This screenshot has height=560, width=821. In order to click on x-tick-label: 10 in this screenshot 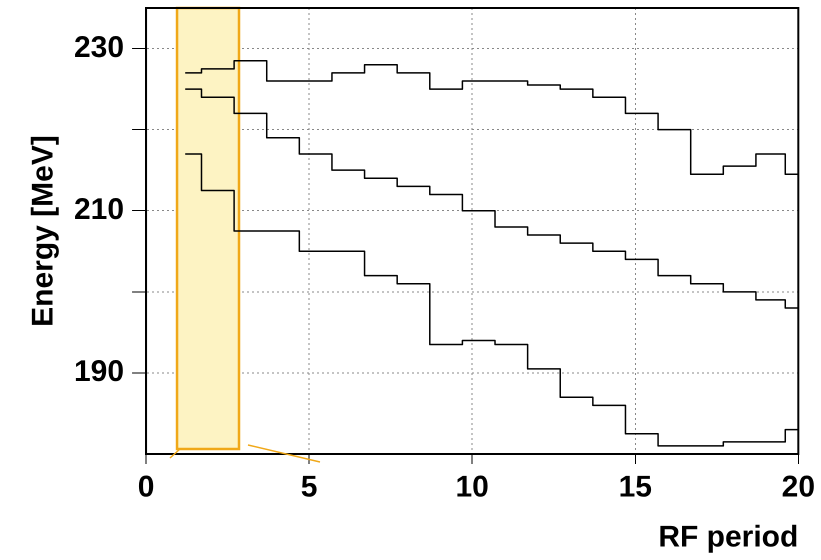, I will do `click(472, 487)`.